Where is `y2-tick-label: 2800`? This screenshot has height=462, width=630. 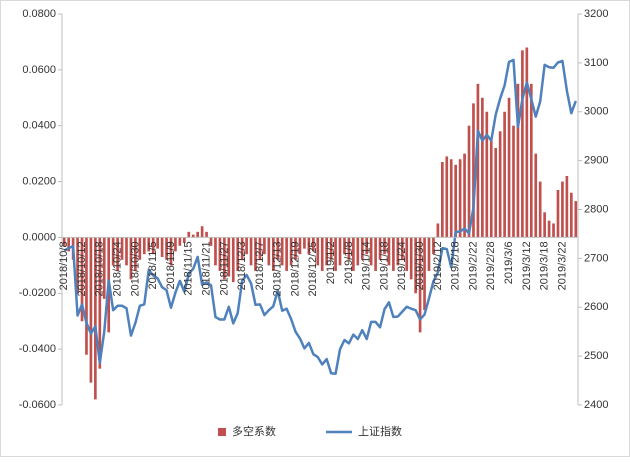 y2-tick-label: 2800 is located at coordinates (596, 209).